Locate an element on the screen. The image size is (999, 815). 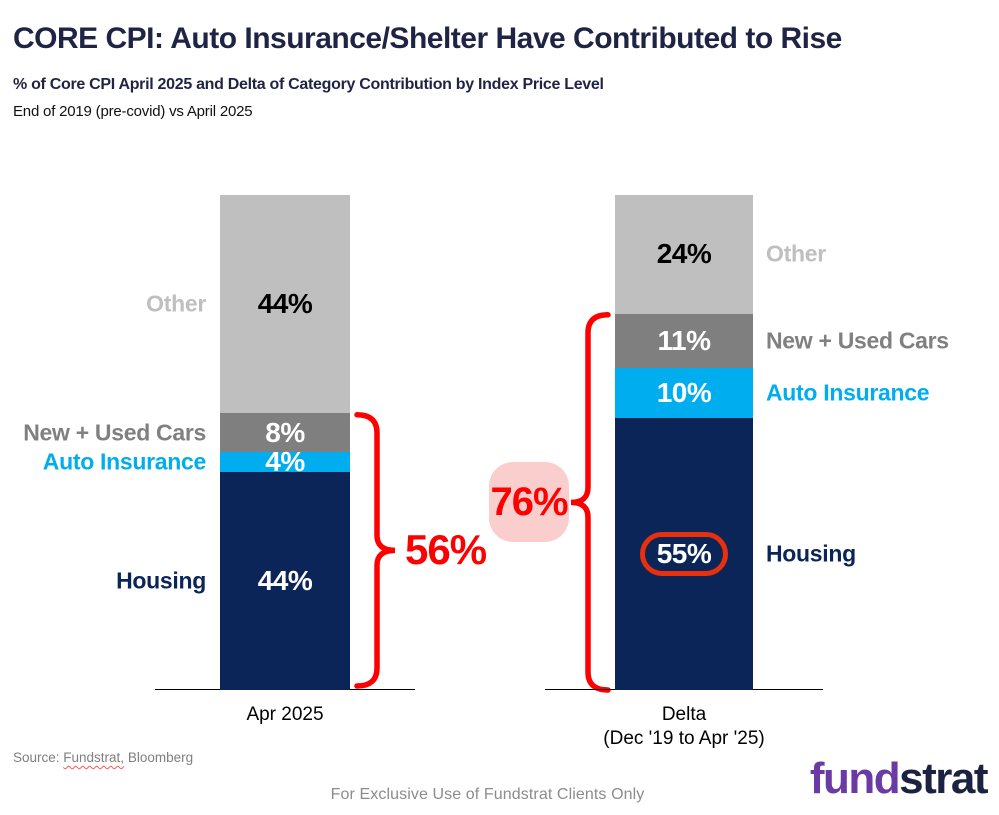
legend-other-bar1: Other is located at coordinates (176, 303).